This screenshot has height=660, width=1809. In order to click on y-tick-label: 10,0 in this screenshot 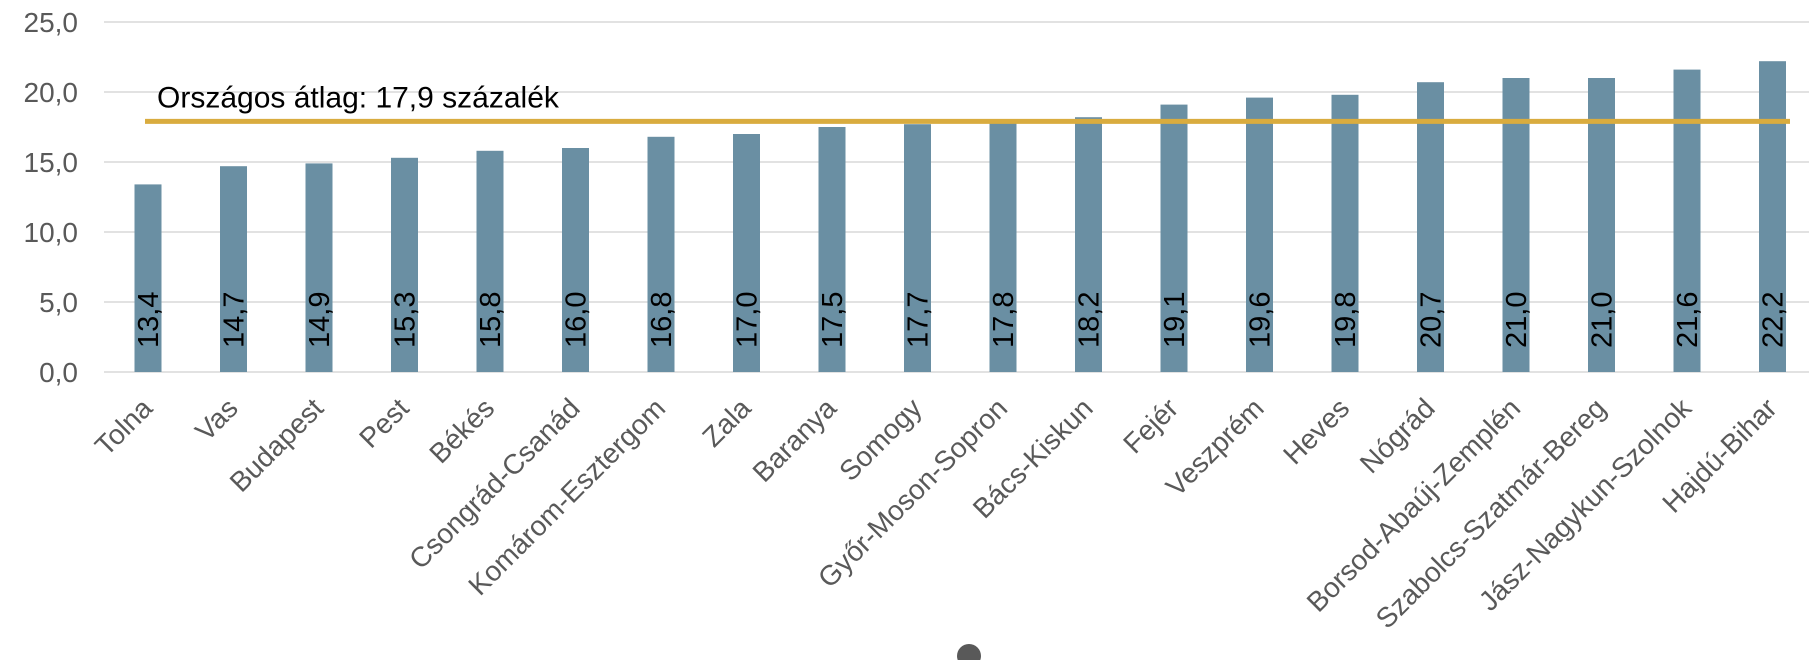, I will do `click(51, 232)`.